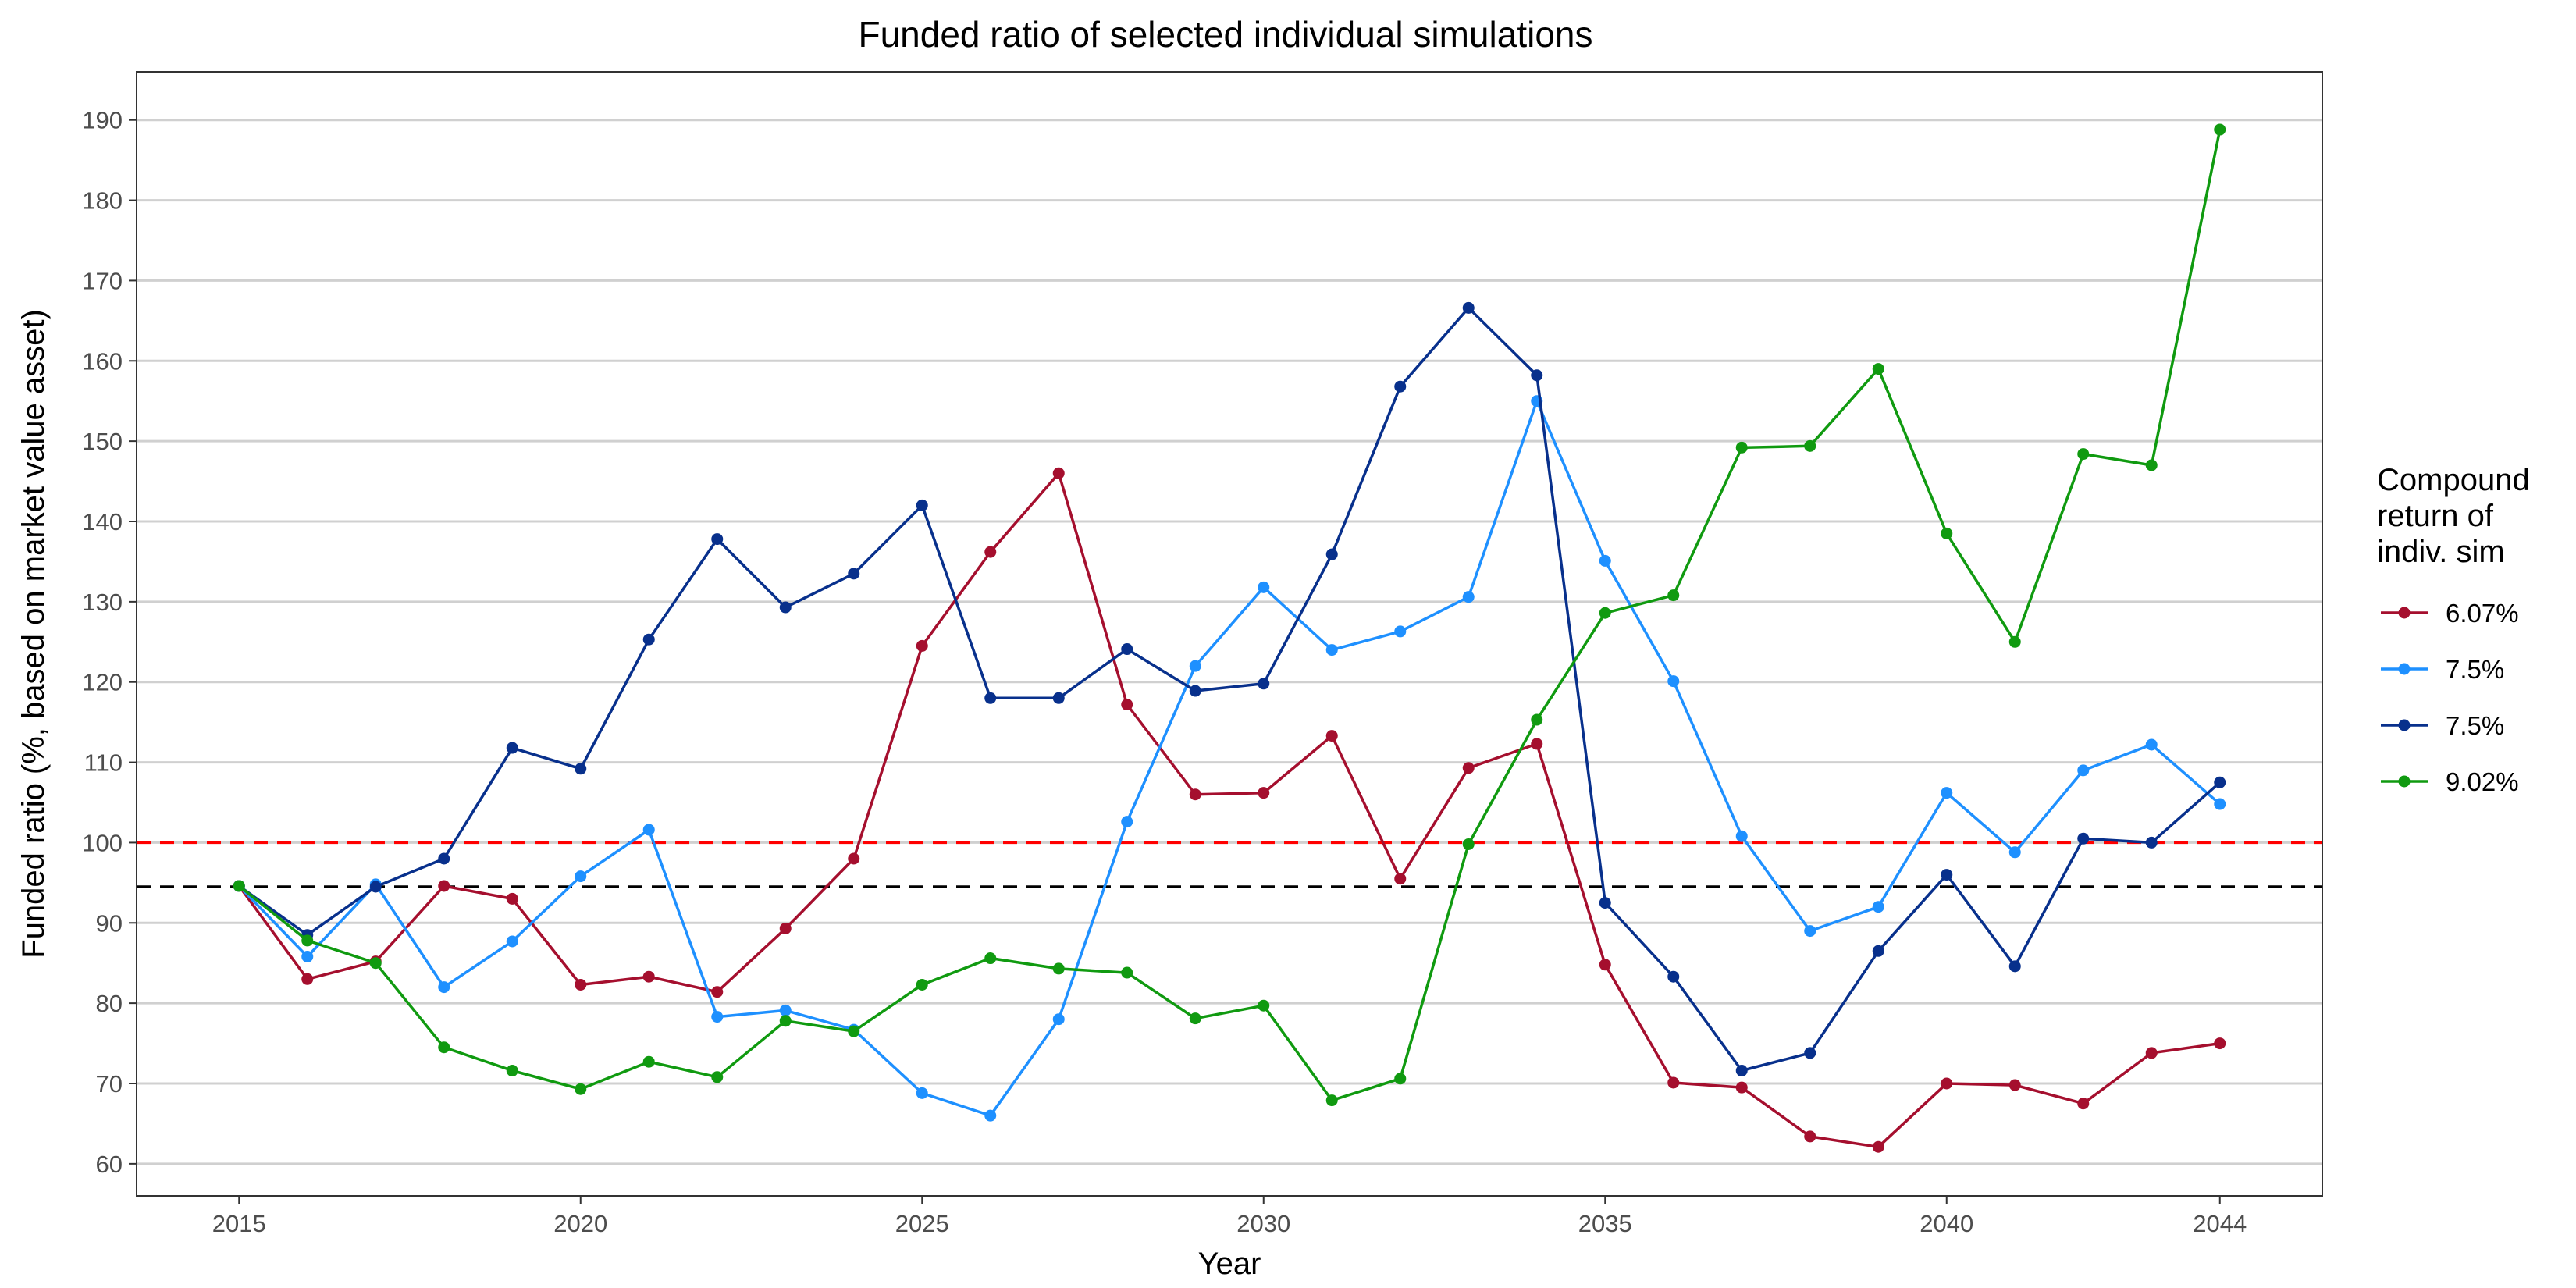  What do you see at coordinates (2435, 516) in the screenshot?
I see `legend-title-line: return of` at bounding box center [2435, 516].